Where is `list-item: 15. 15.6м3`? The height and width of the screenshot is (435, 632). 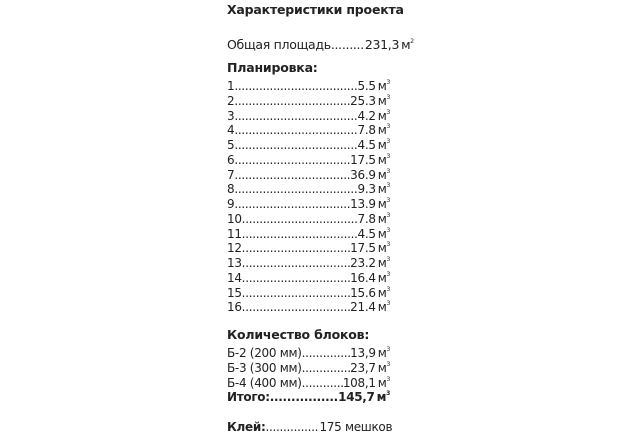
list-item: 15. 15.6м3 is located at coordinates (309, 292).